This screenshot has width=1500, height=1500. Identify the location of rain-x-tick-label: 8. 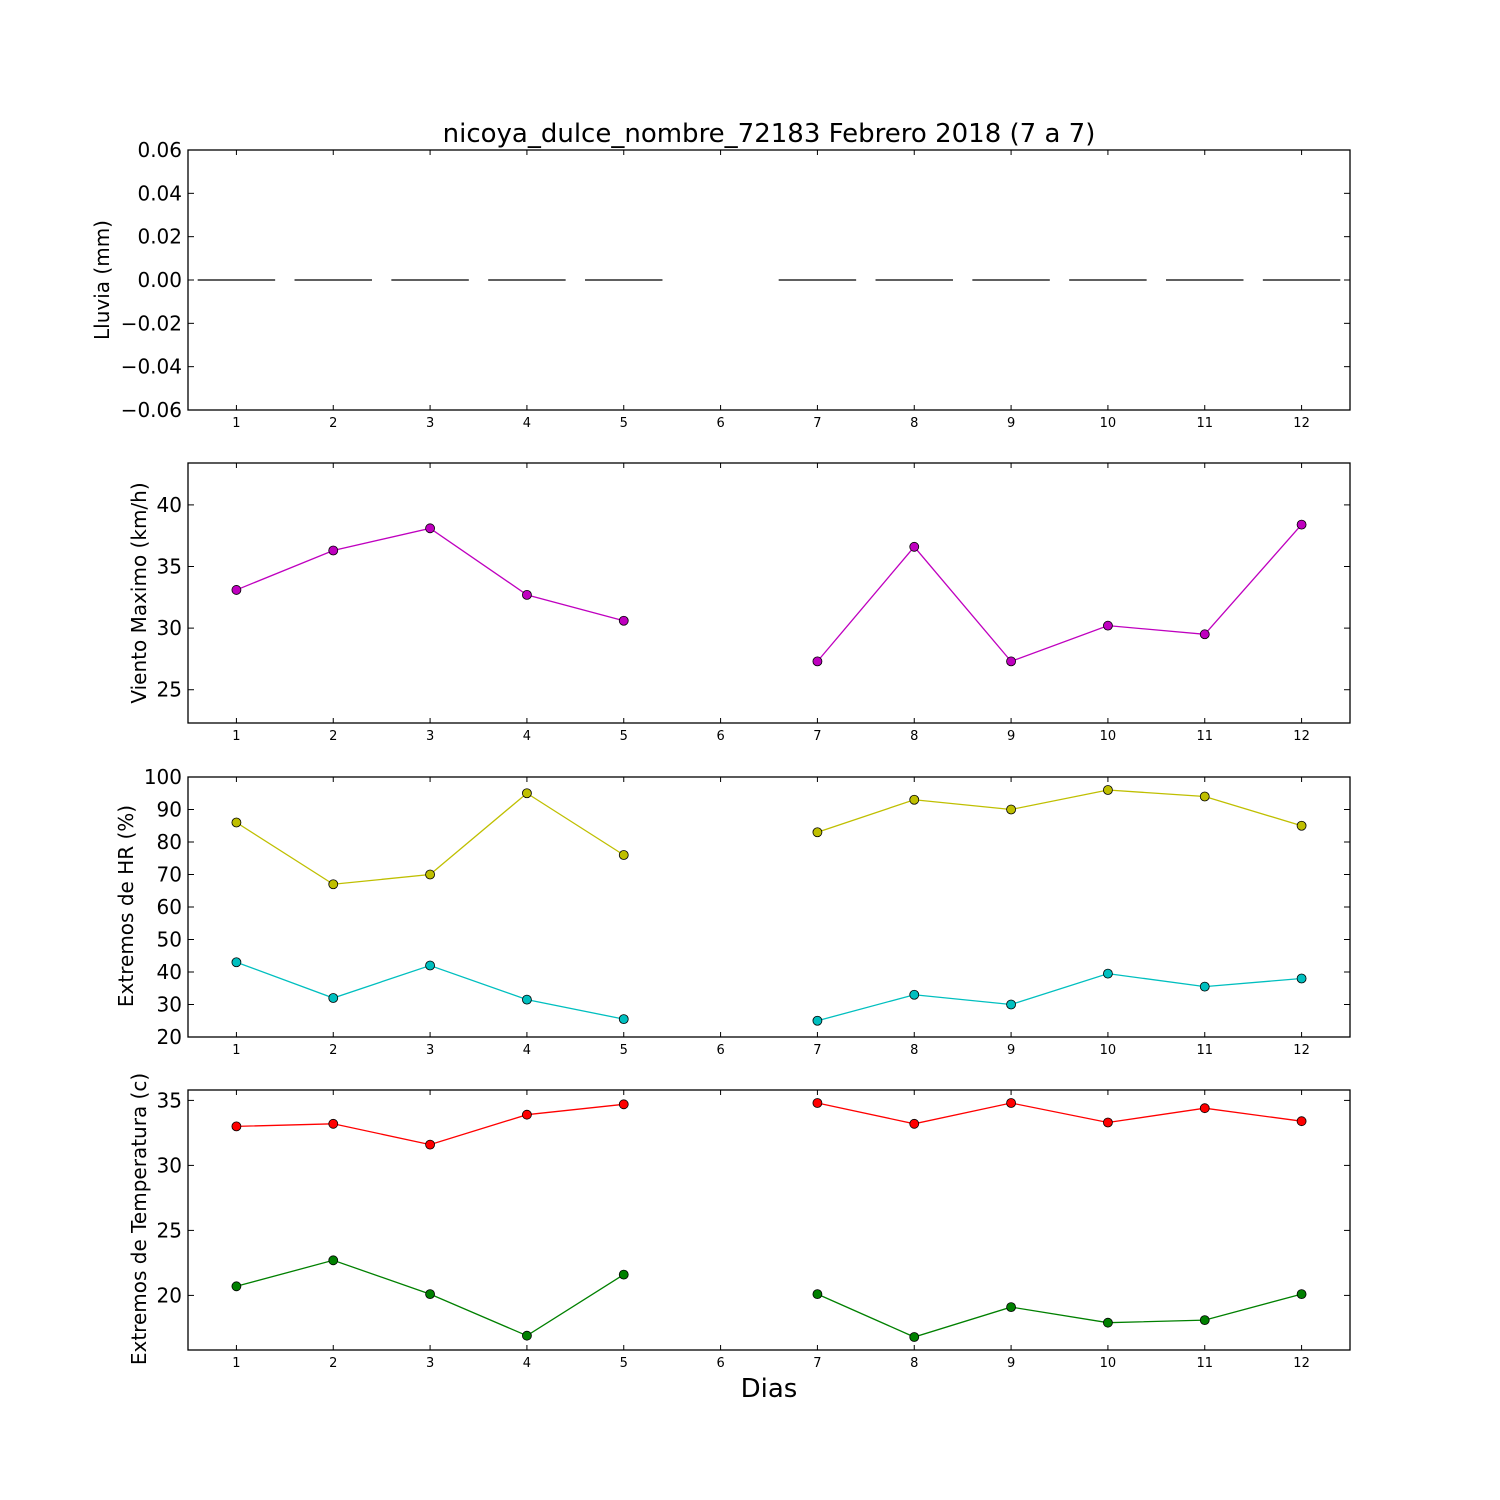
(914, 423).